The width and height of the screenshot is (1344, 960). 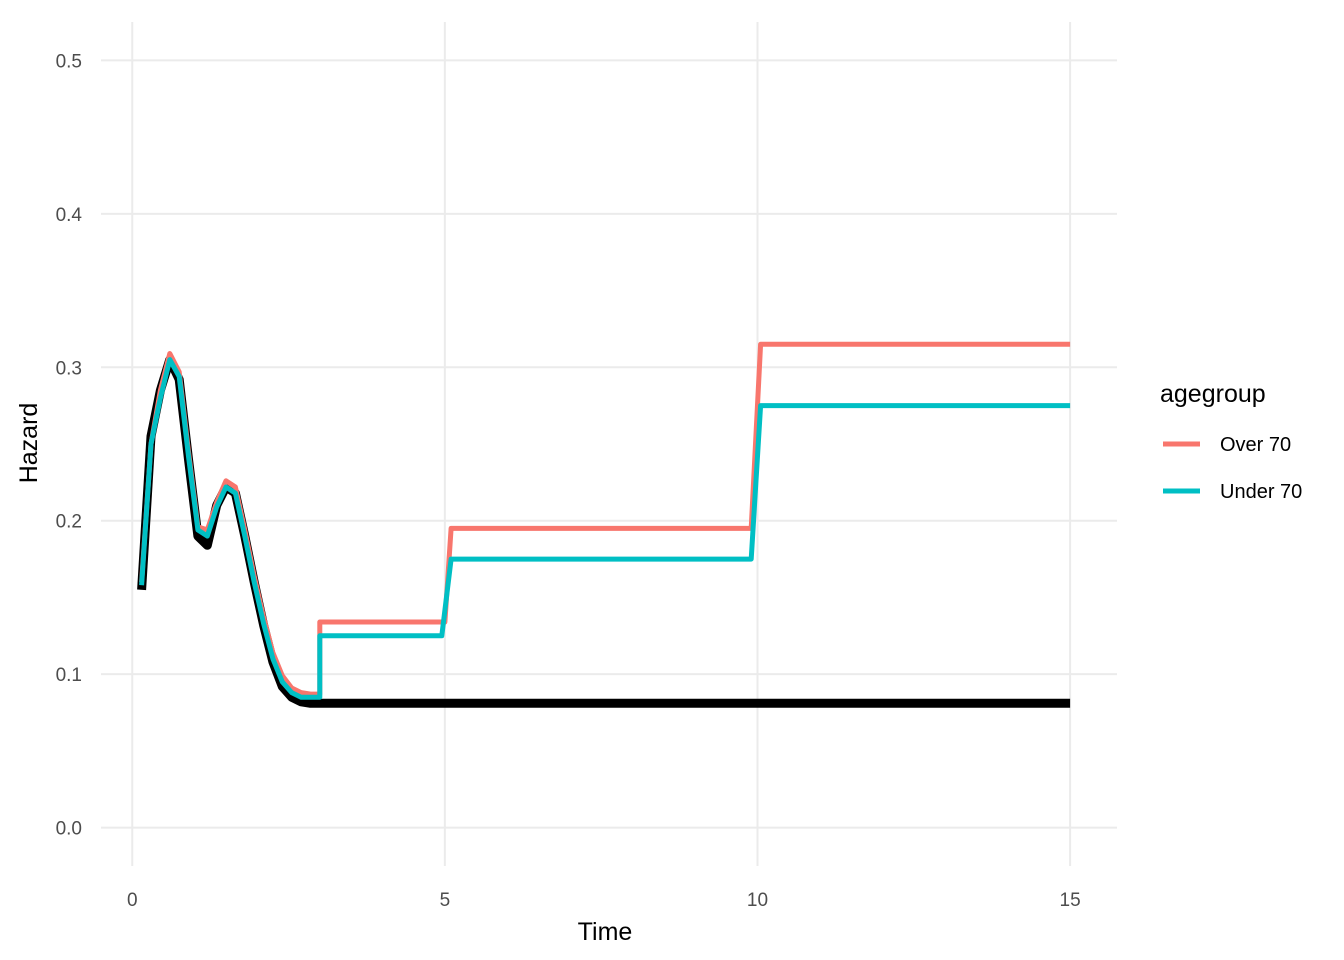 I want to click on x-axis-title: Time, so click(x=605, y=932).